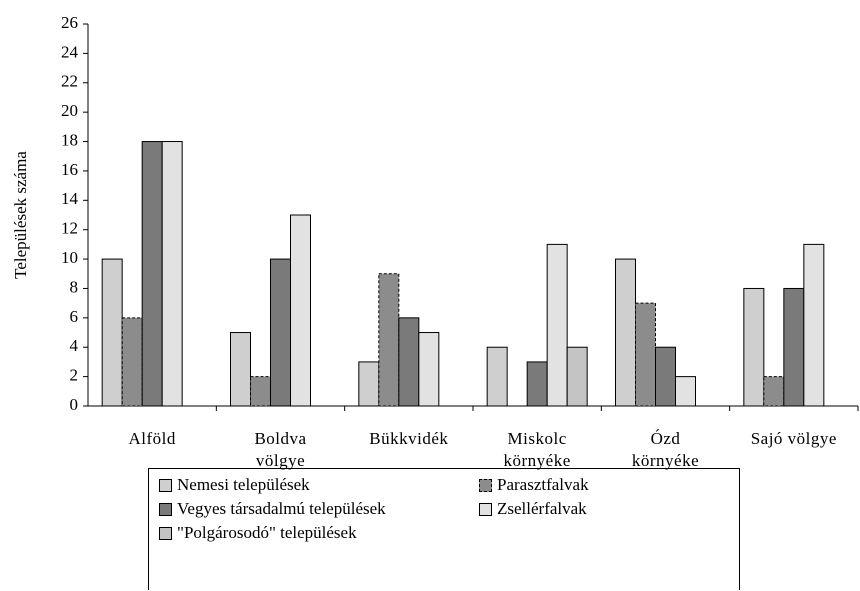 The height and width of the screenshot is (591, 860). What do you see at coordinates (69, 257) in the screenshot?
I see `y-tick-label: 10` at bounding box center [69, 257].